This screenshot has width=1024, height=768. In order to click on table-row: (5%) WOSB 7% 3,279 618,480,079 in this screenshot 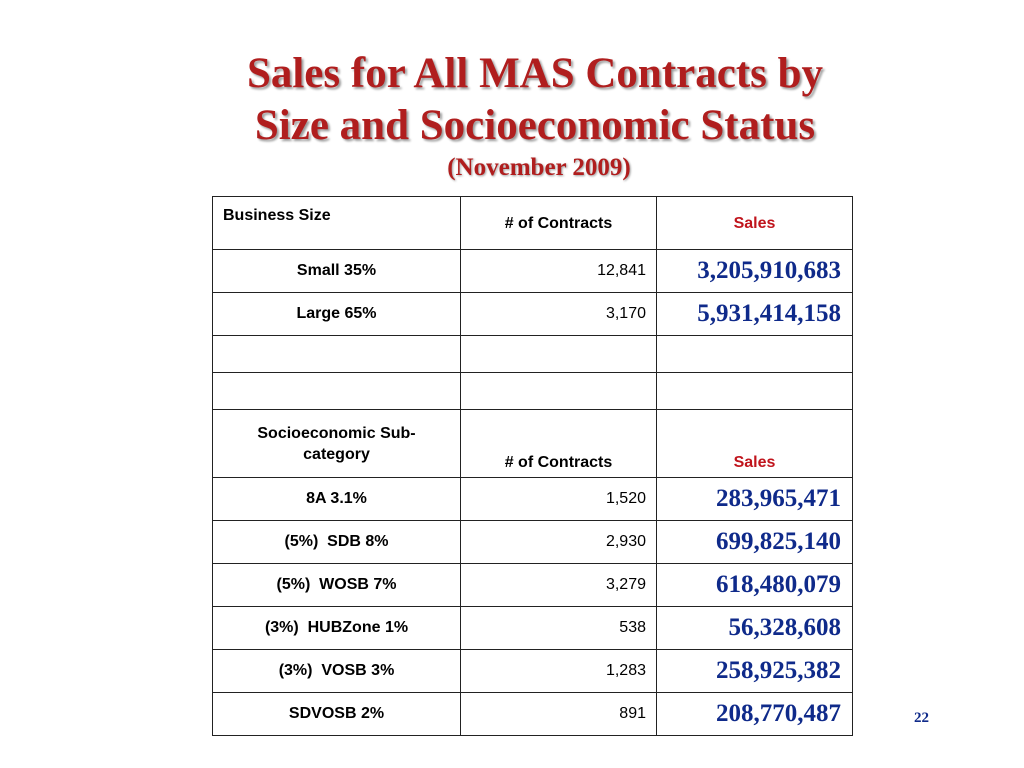, I will do `click(532, 585)`.